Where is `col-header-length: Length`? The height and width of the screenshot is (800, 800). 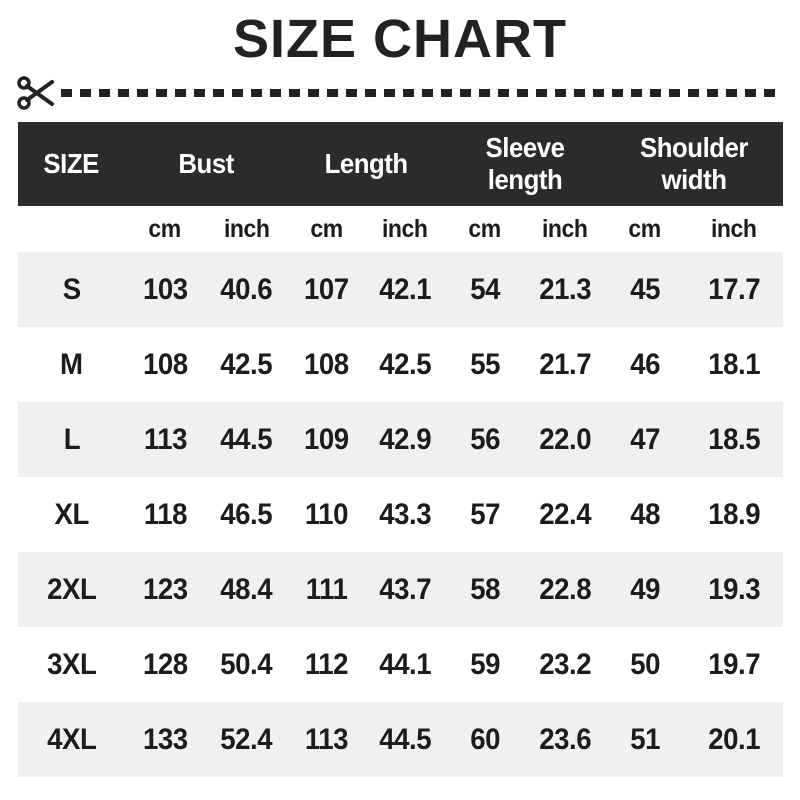 col-header-length: Length is located at coordinates (366, 164).